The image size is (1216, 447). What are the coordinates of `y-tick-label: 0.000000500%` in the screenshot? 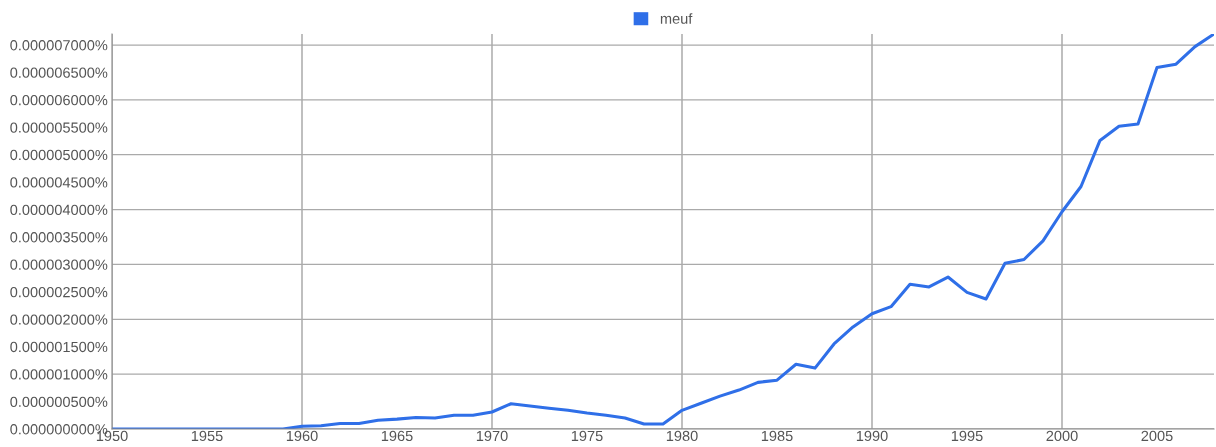 It's located at (59, 401).